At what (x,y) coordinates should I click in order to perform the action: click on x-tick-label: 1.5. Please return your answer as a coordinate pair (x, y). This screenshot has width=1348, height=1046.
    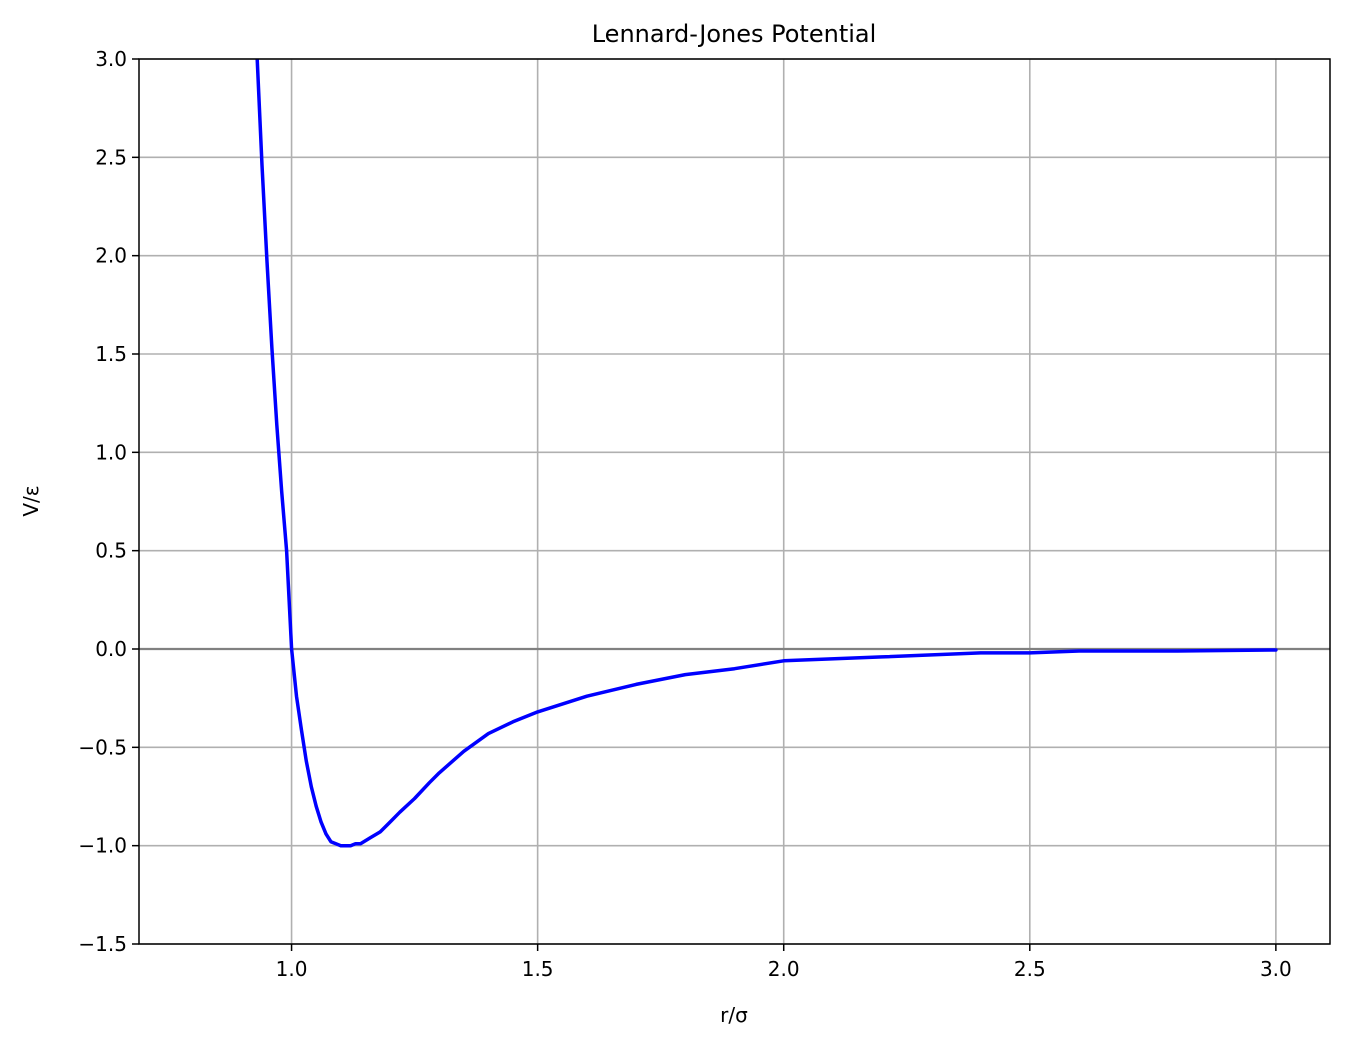
    Looking at the image, I should click on (538, 969).